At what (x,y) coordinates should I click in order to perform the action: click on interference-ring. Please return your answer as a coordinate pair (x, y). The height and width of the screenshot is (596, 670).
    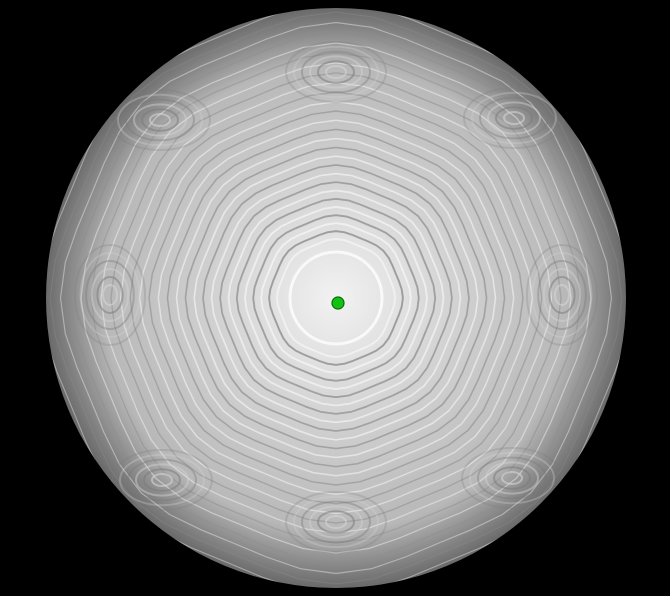
    Looking at the image, I should click on (336, 298).